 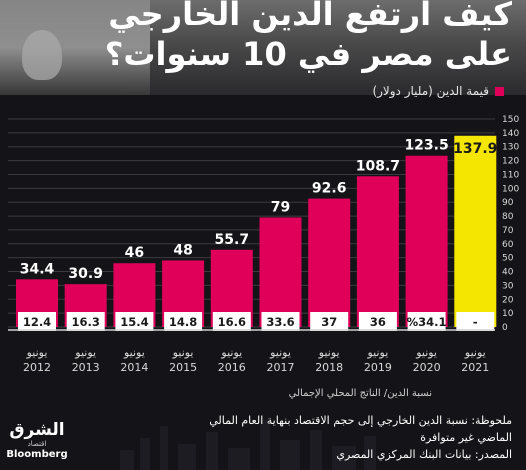 What do you see at coordinates (510, 120) in the screenshot?
I see `y-tick-label: 150` at bounding box center [510, 120].